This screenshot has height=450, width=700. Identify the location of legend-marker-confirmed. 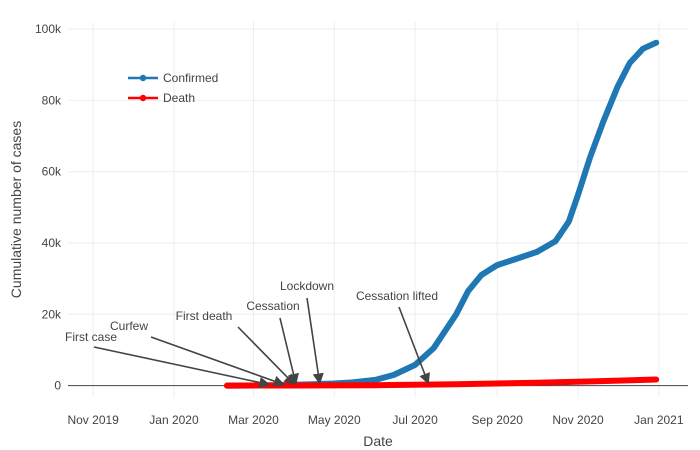
(143, 78).